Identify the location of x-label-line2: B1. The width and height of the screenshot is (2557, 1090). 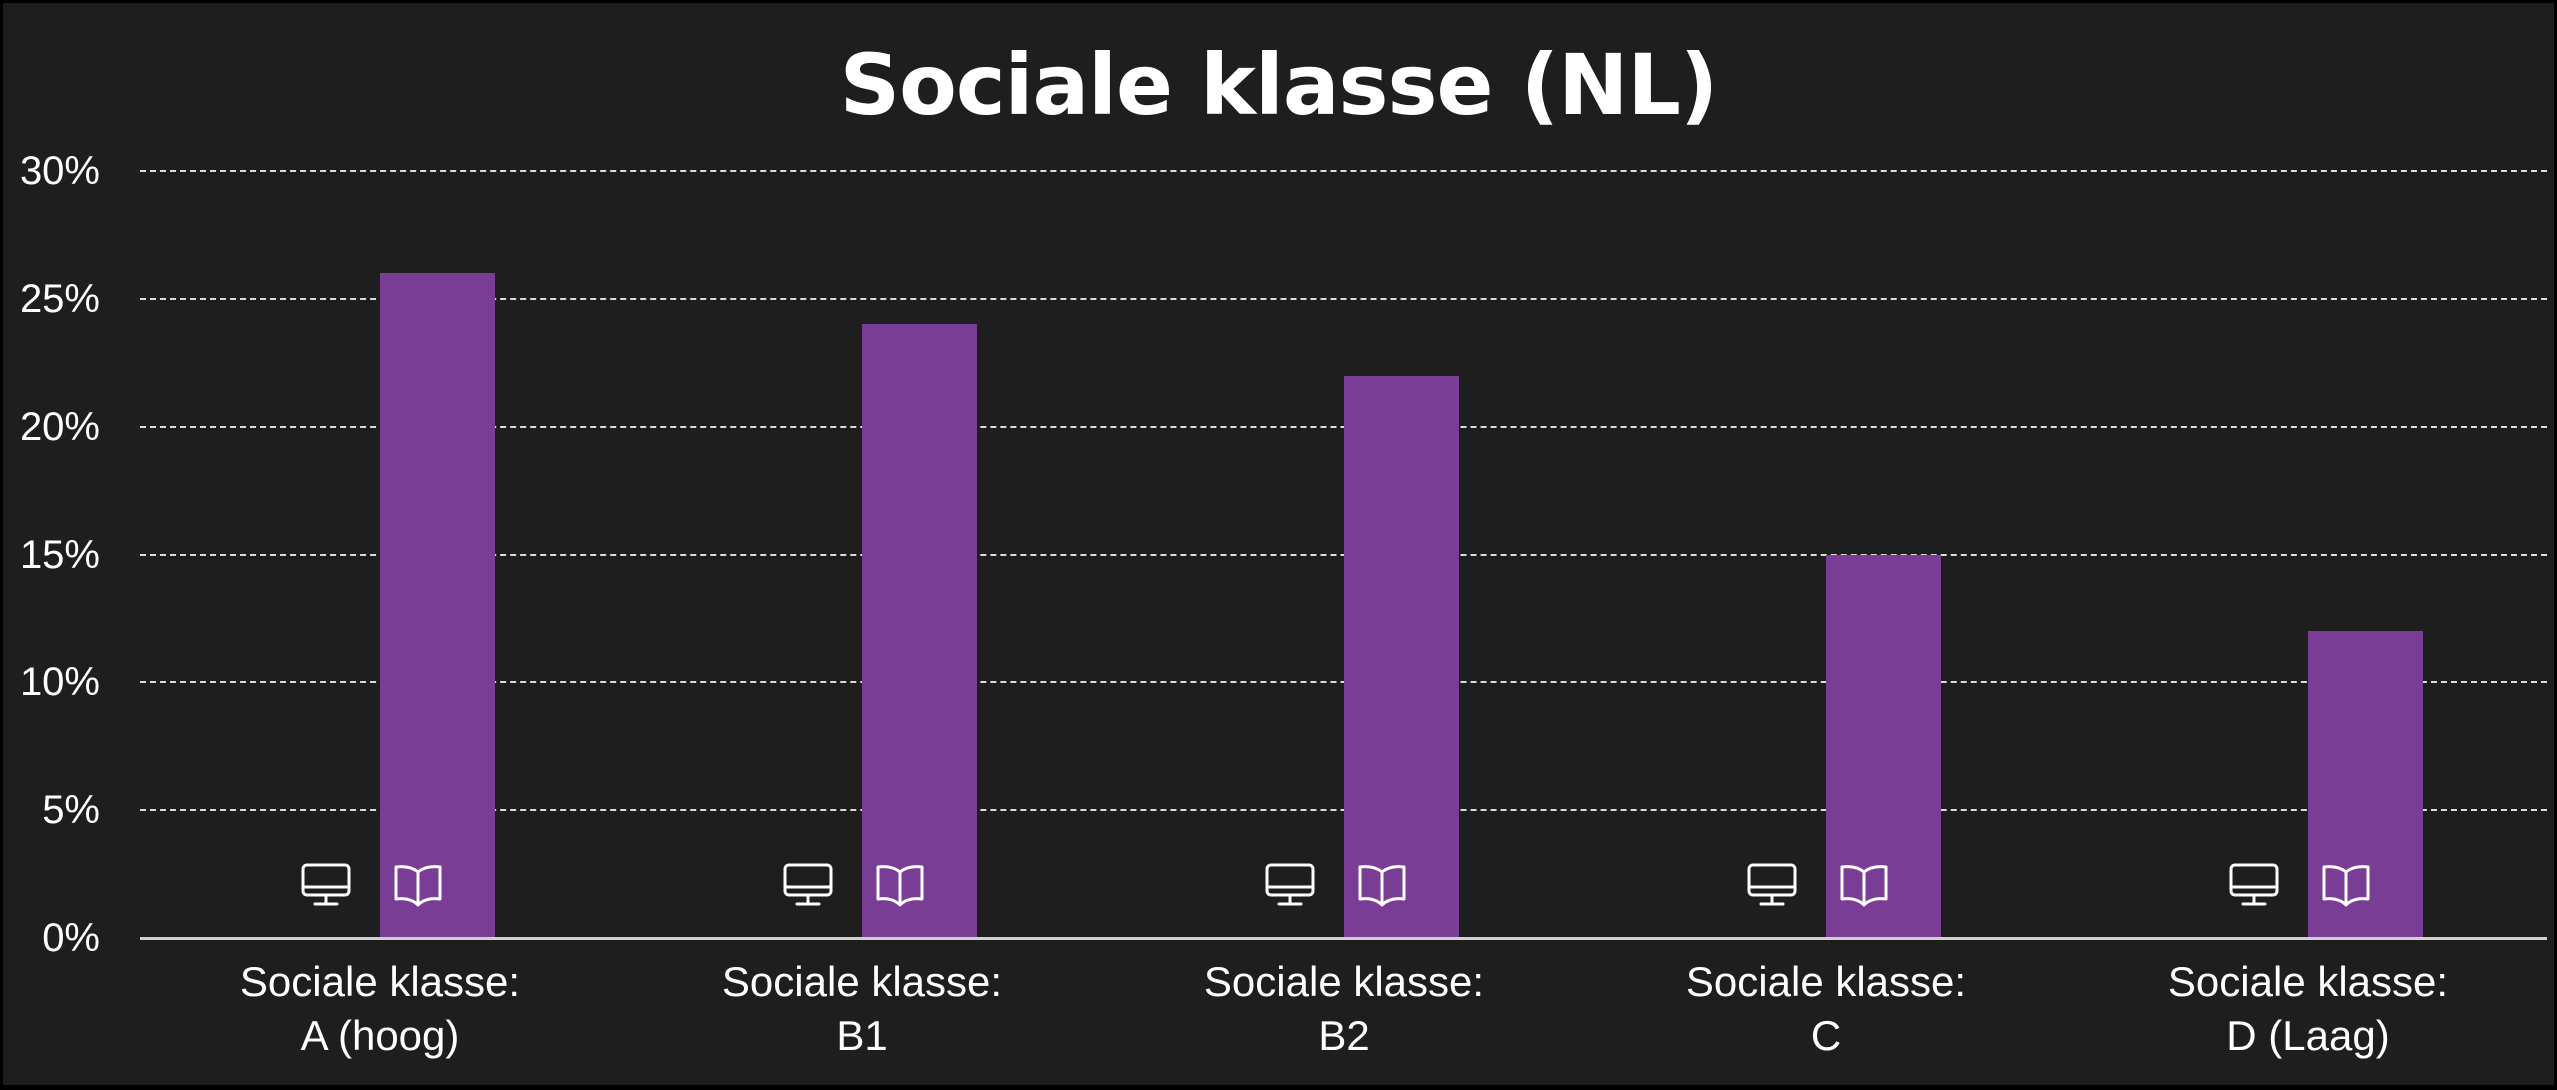
(862, 1035).